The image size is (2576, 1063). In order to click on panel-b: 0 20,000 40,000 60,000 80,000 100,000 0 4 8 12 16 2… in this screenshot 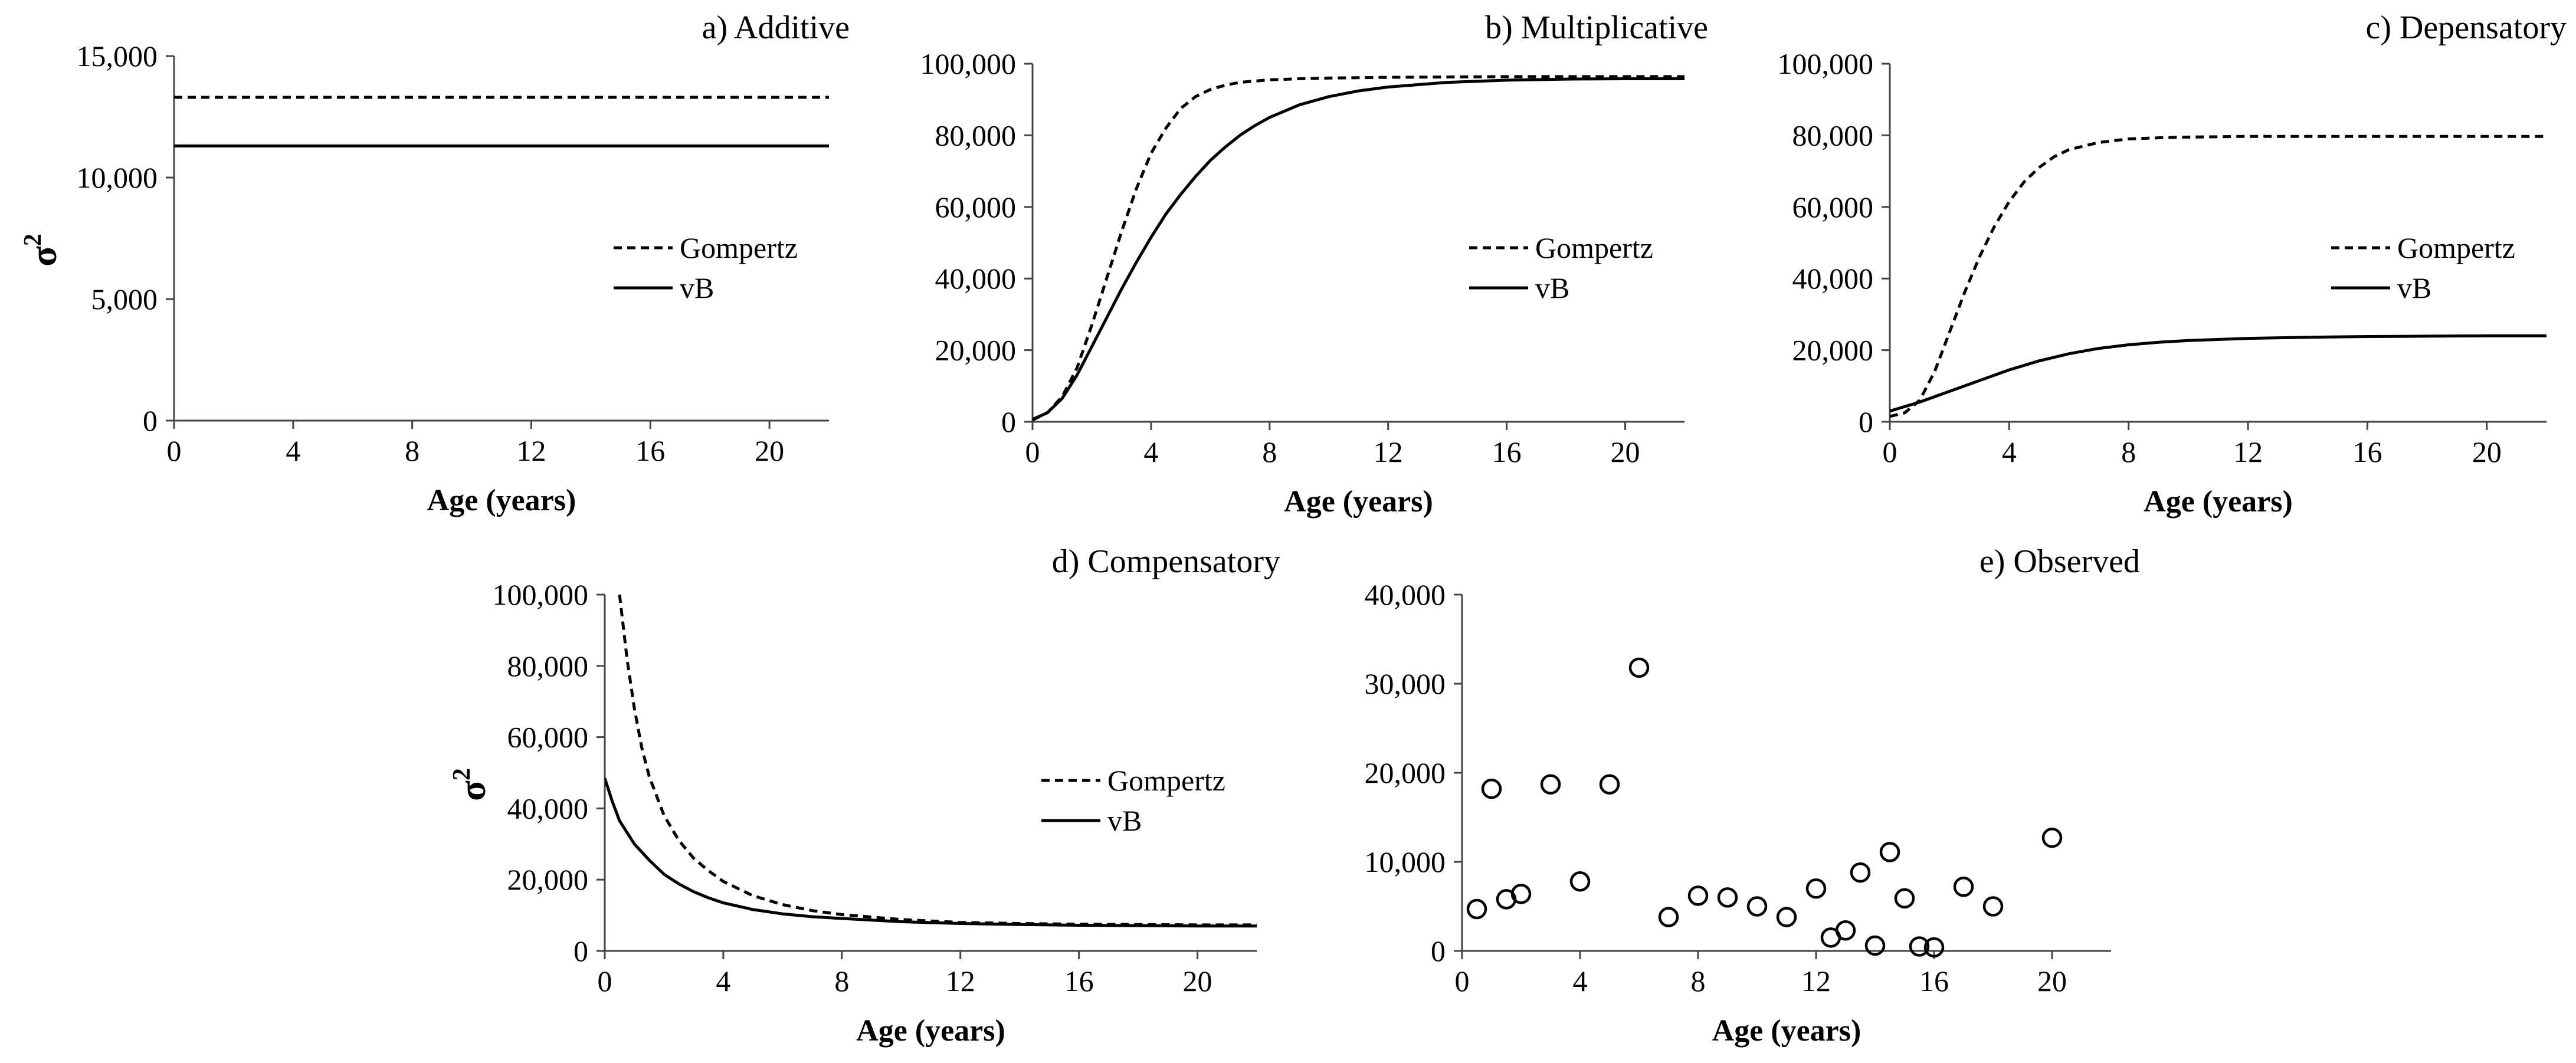, I will do `click(1314, 264)`.